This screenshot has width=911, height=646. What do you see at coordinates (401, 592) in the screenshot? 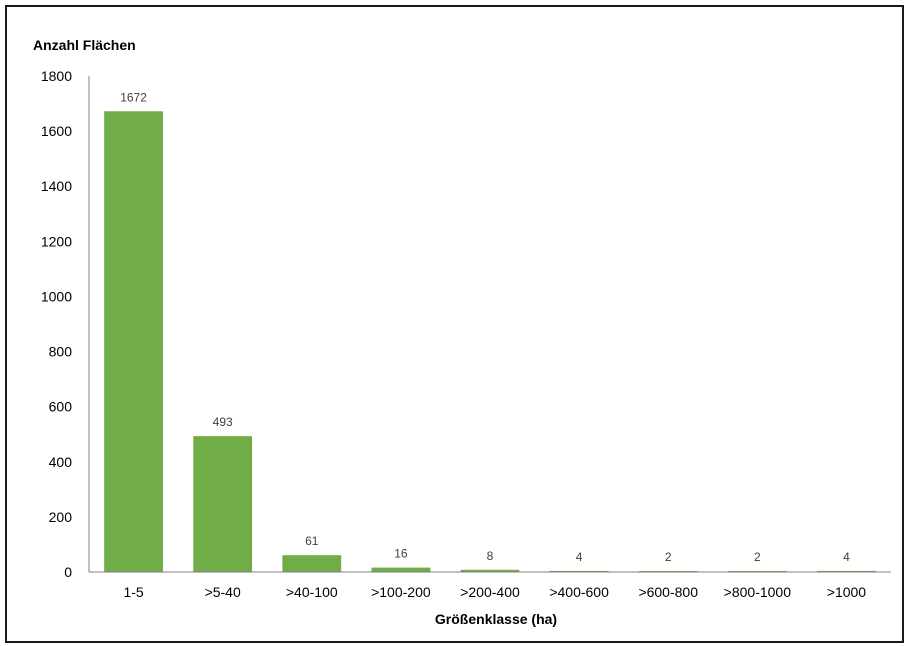
I see `x-tick-label: >100-200` at bounding box center [401, 592].